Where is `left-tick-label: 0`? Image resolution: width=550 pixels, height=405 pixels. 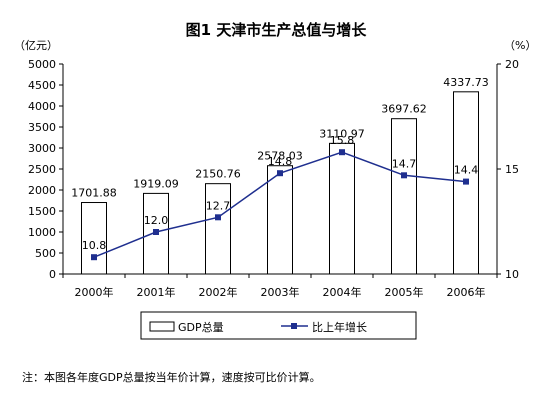
left-tick-label: 0 is located at coordinates (52, 274).